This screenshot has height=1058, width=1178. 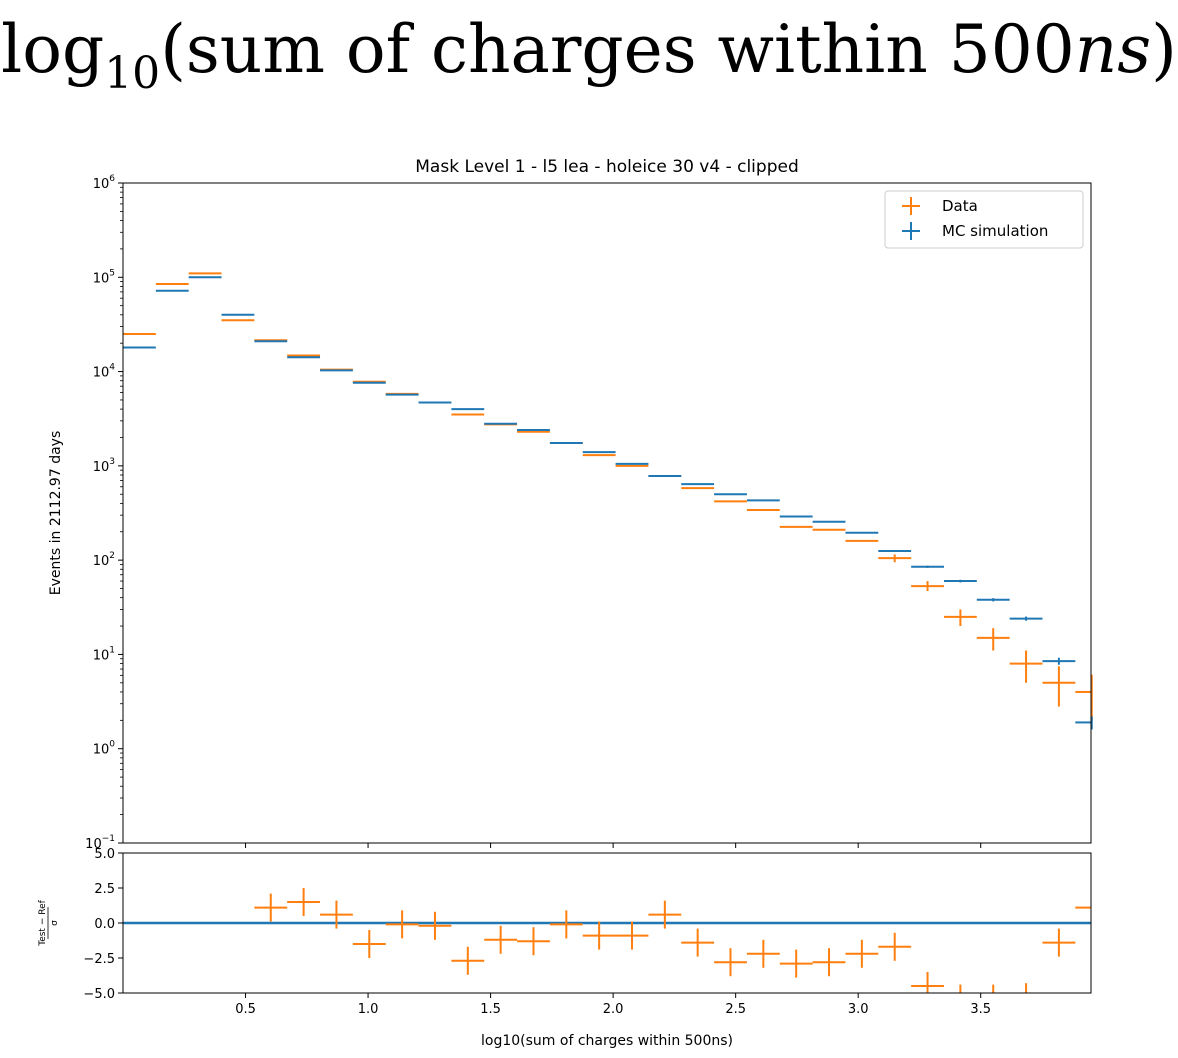 What do you see at coordinates (607, 1041) in the screenshot?
I see `x-axis-label: log10(sum of charges within 500ns)` at bounding box center [607, 1041].